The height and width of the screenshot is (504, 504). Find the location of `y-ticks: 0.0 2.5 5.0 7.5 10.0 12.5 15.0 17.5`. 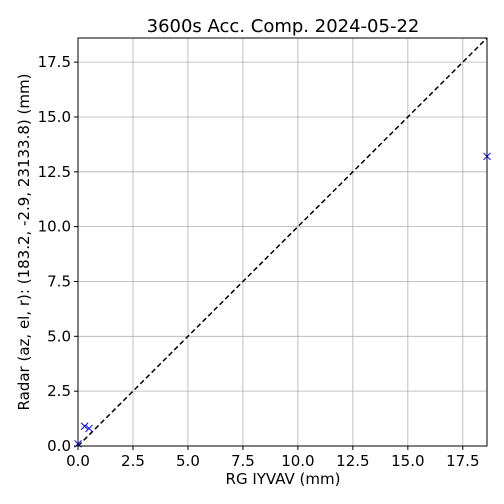

y-ticks: 0.0 2.5 5.0 7.5 10.0 12.5 15.0 17.5 is located at coordinates (58, 254).